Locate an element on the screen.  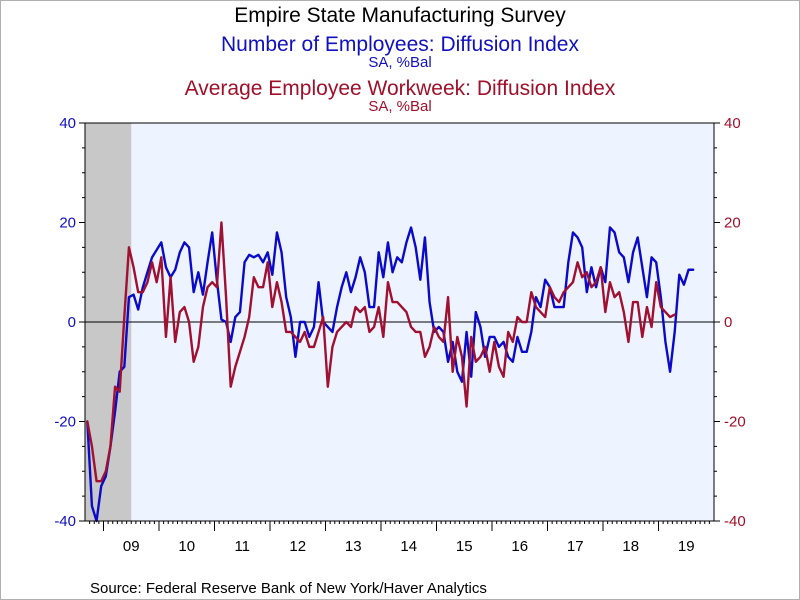
x-tick-label: 15 is located at coordinates (464, 546).